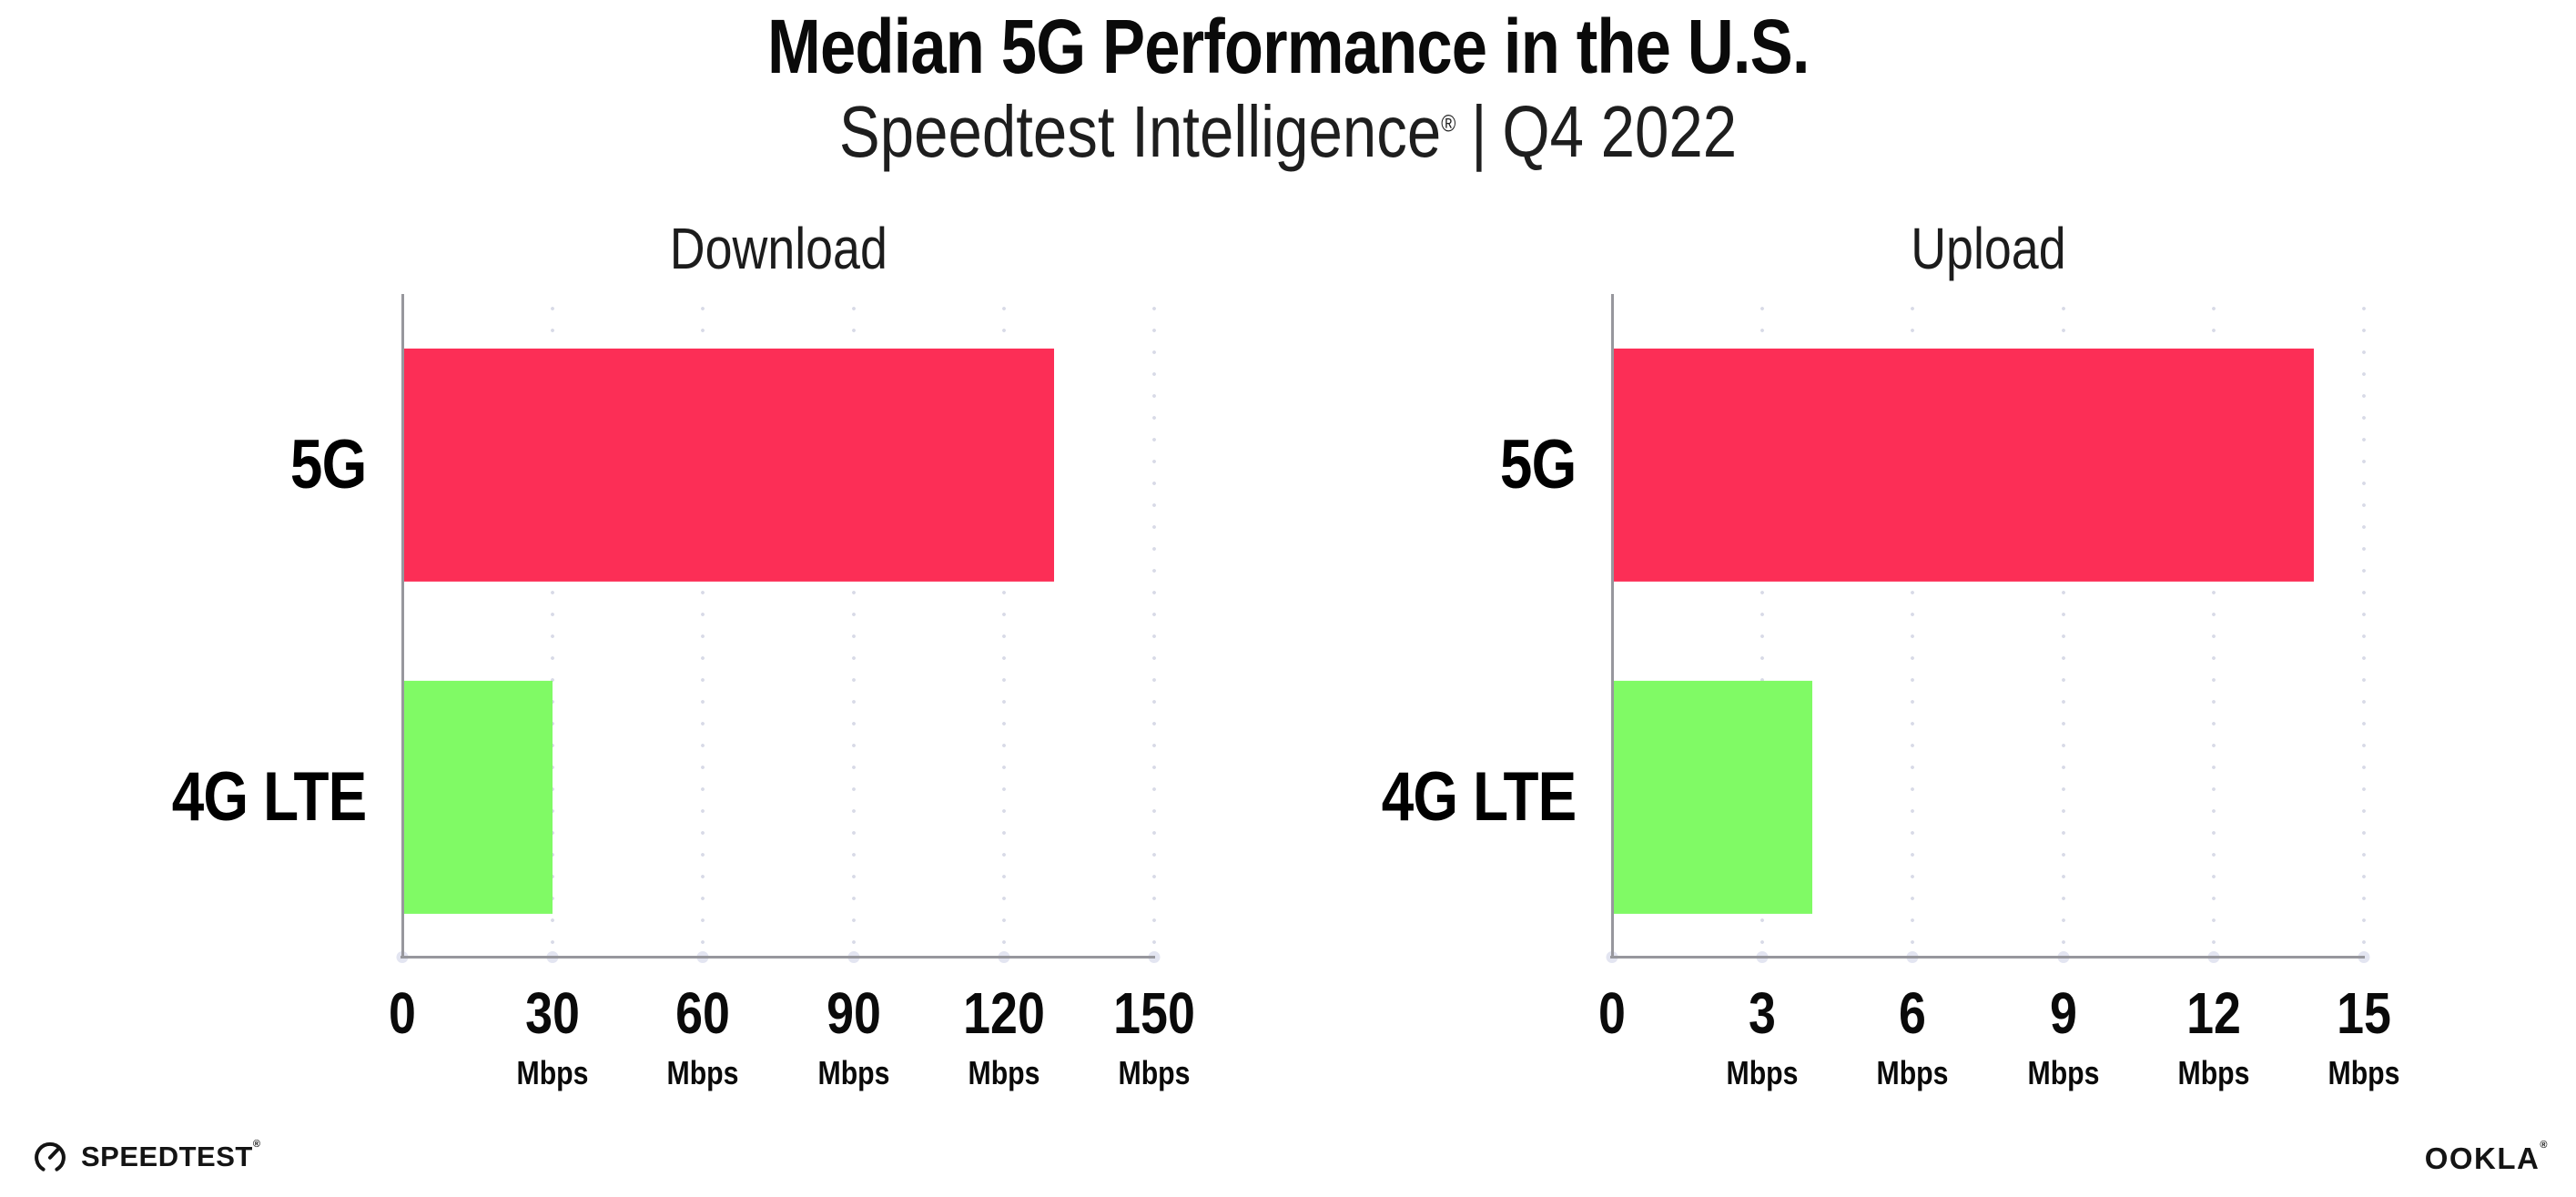 The height and width of the screenshot is (1197, 2576). What do you see at coordinates (853, 1013) in the screenshot?
I see `tick-value: 90` at bounding box center [853, 1013].